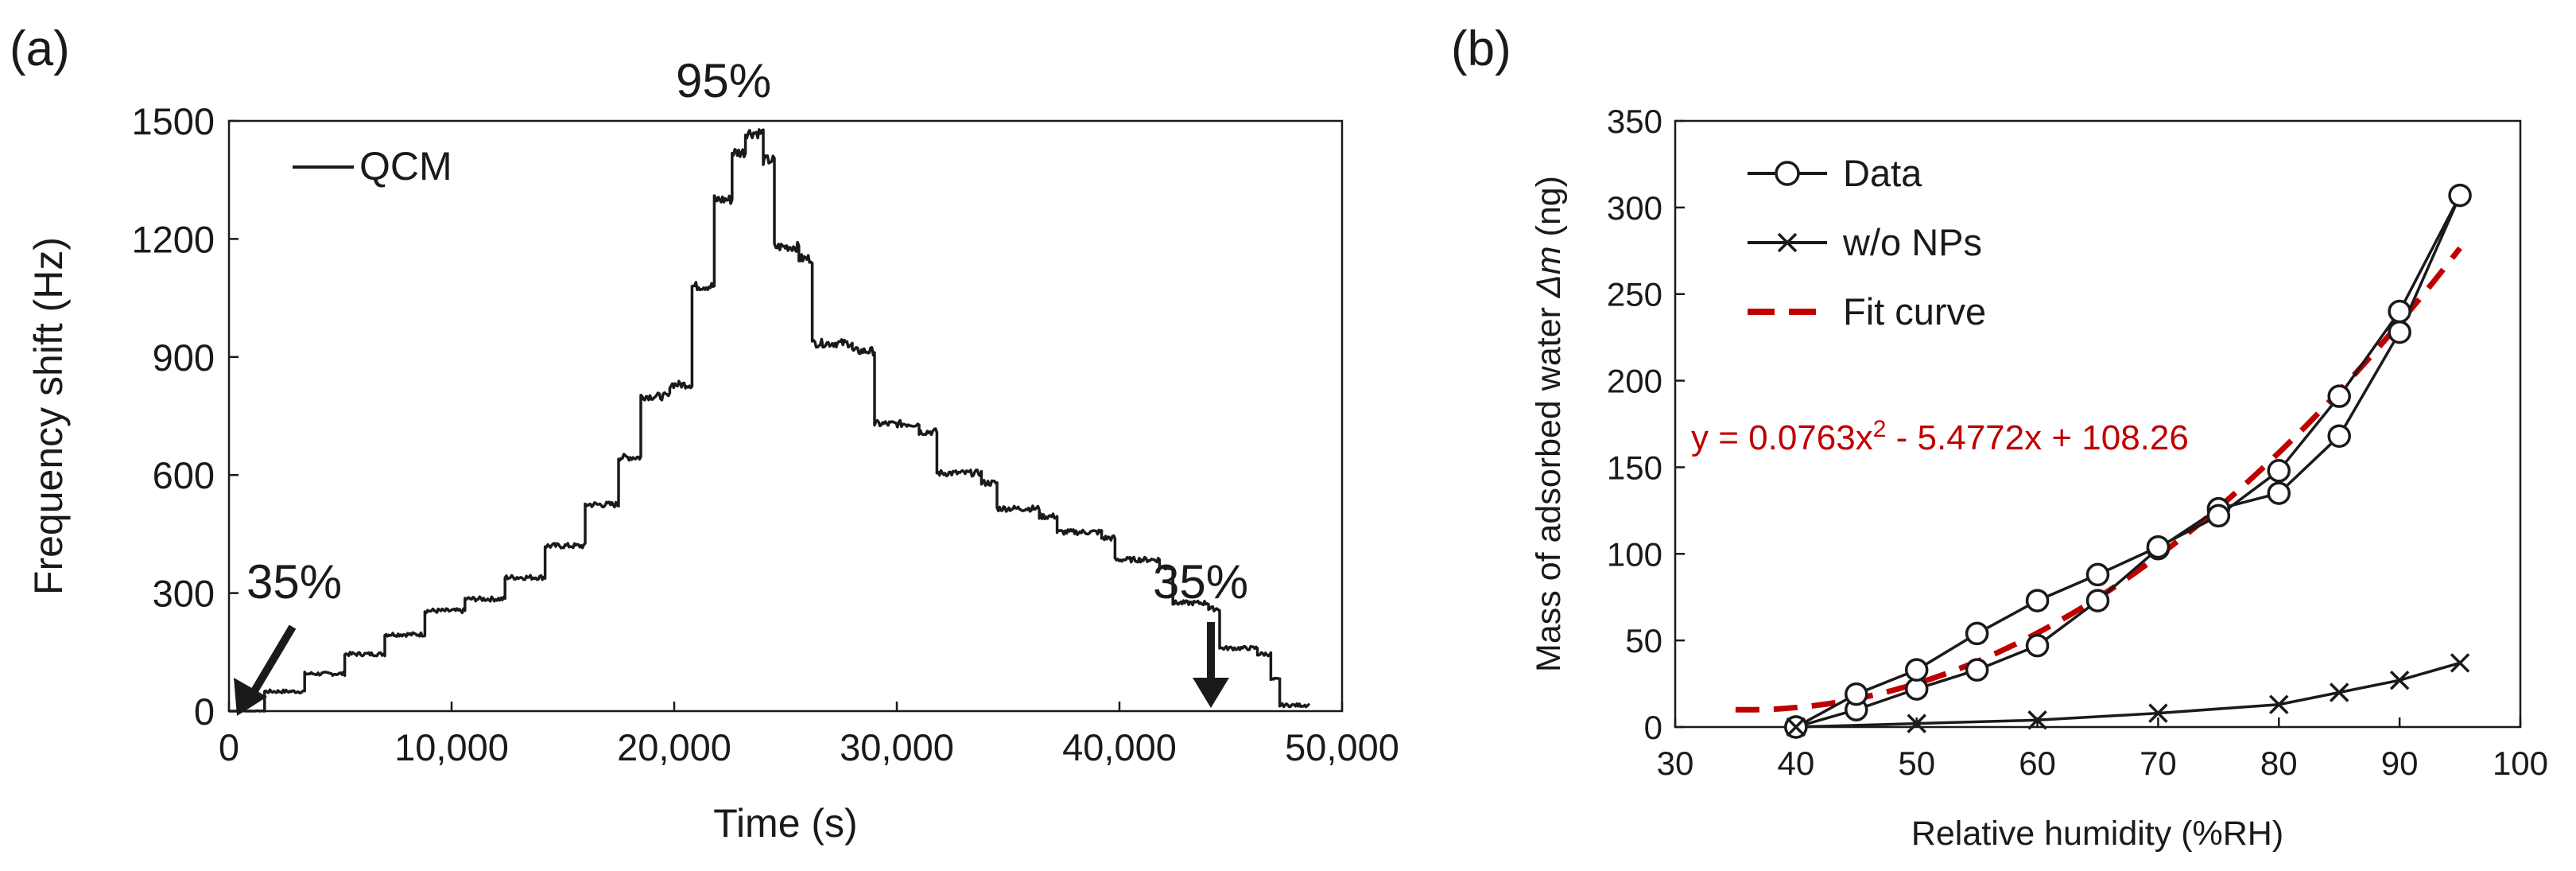  Describe the element at coordinates (1880, 429) in the screenshot. I see `fit-equation-sup: 2` at that location.